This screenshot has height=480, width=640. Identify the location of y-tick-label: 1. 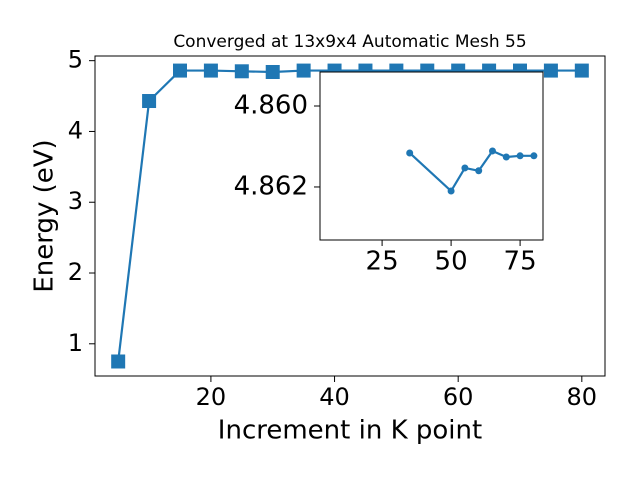
(75, 343).